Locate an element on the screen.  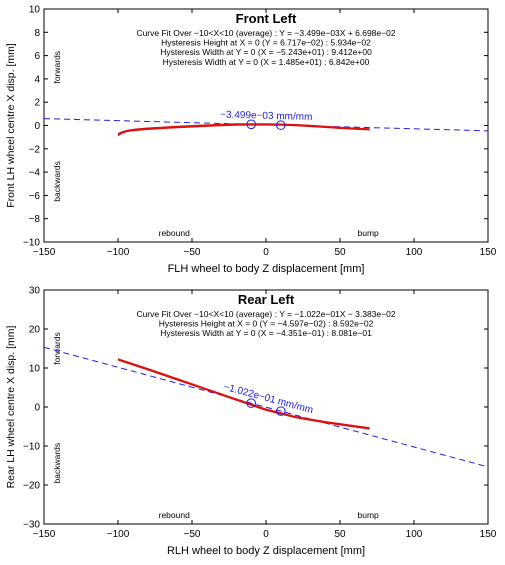
y-tick-label: −6 is located at coordinates (35, 196).